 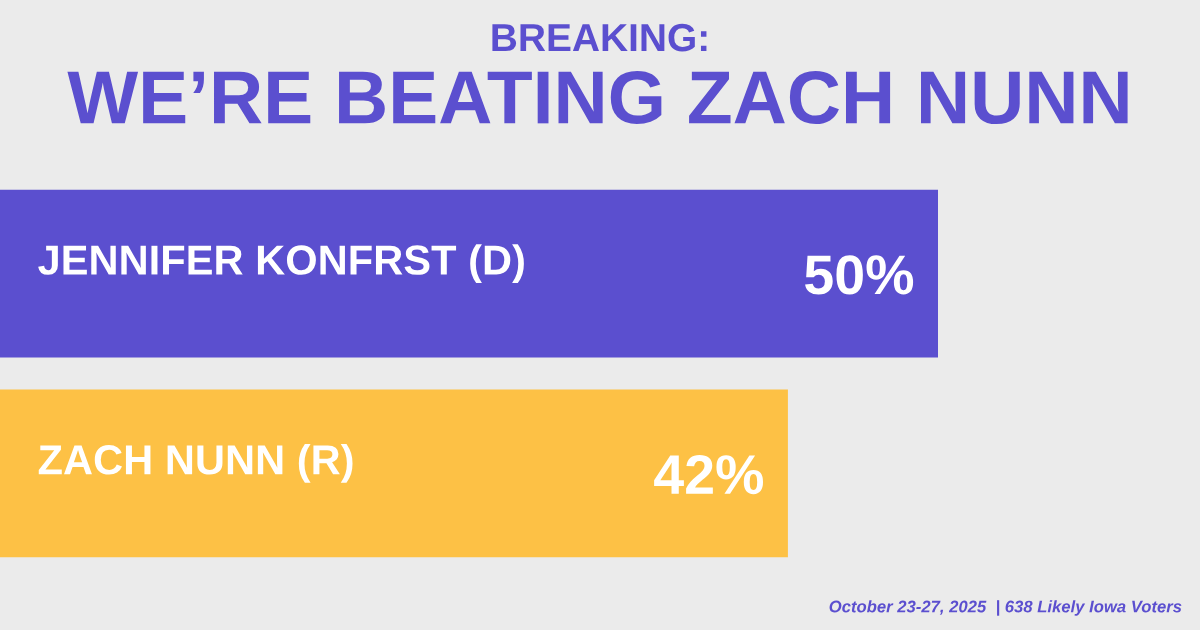 What do you see at coordinates (709, 474) in the screenshot?
I see `data-label: 42%` at bounding box center [709, 474].